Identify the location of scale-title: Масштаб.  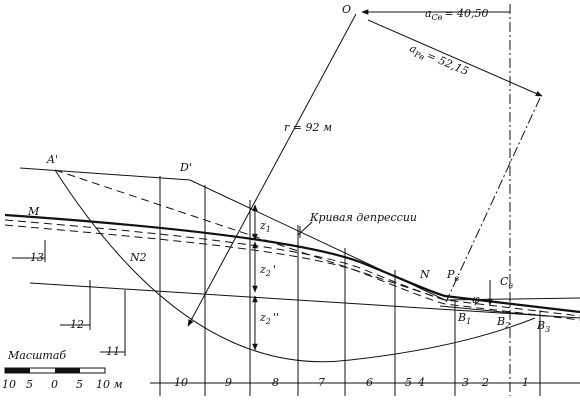
(36, 355).